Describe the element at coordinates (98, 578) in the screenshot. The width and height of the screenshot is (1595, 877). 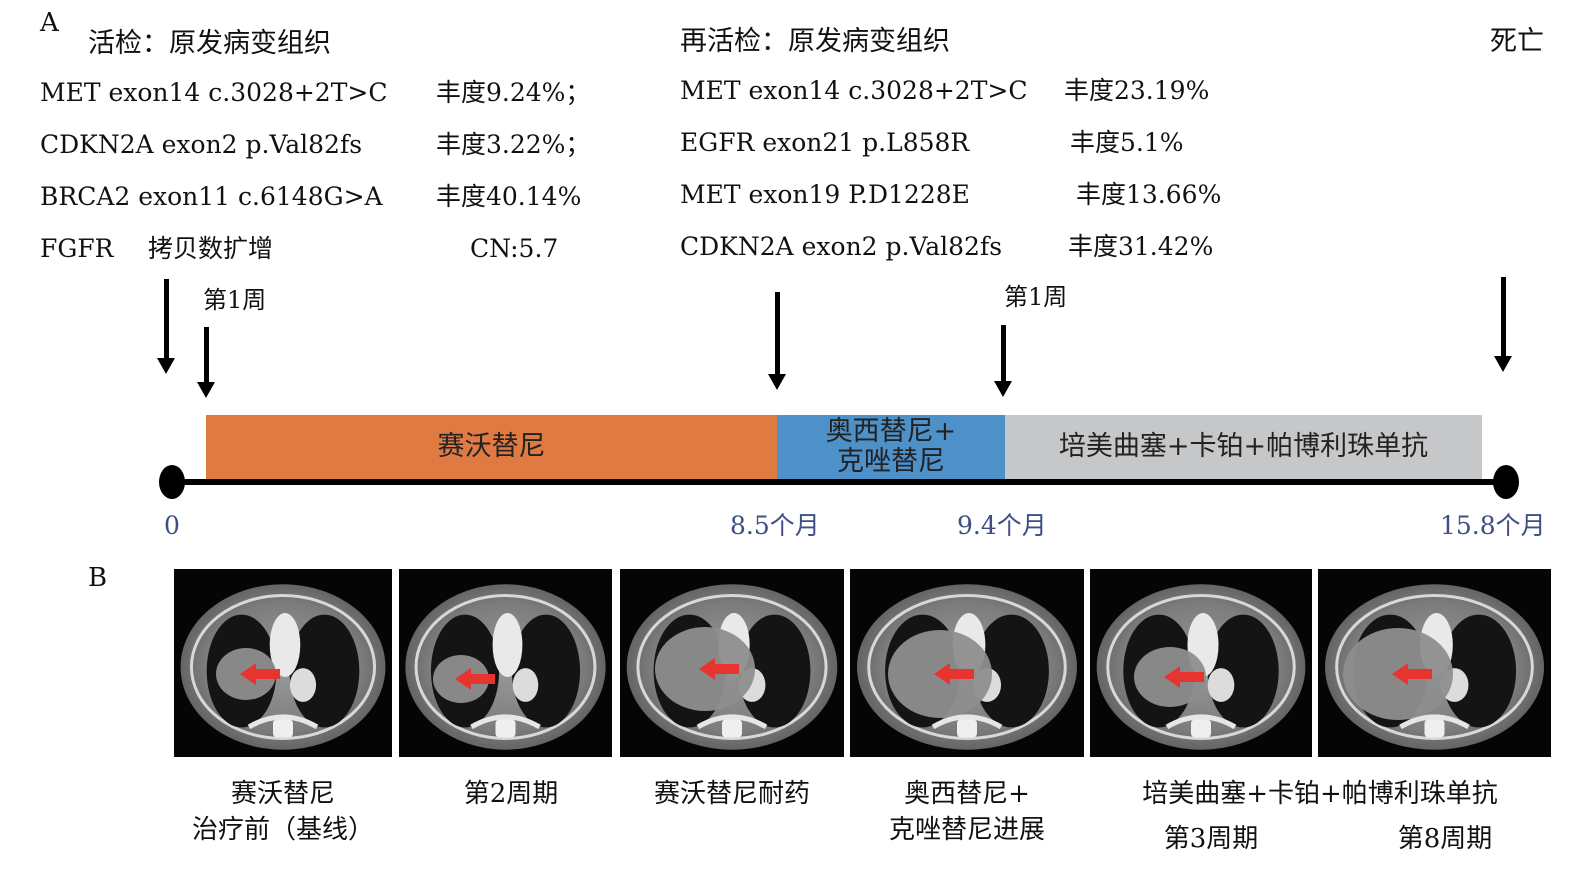
I see `panel-b-label: B` at that location.